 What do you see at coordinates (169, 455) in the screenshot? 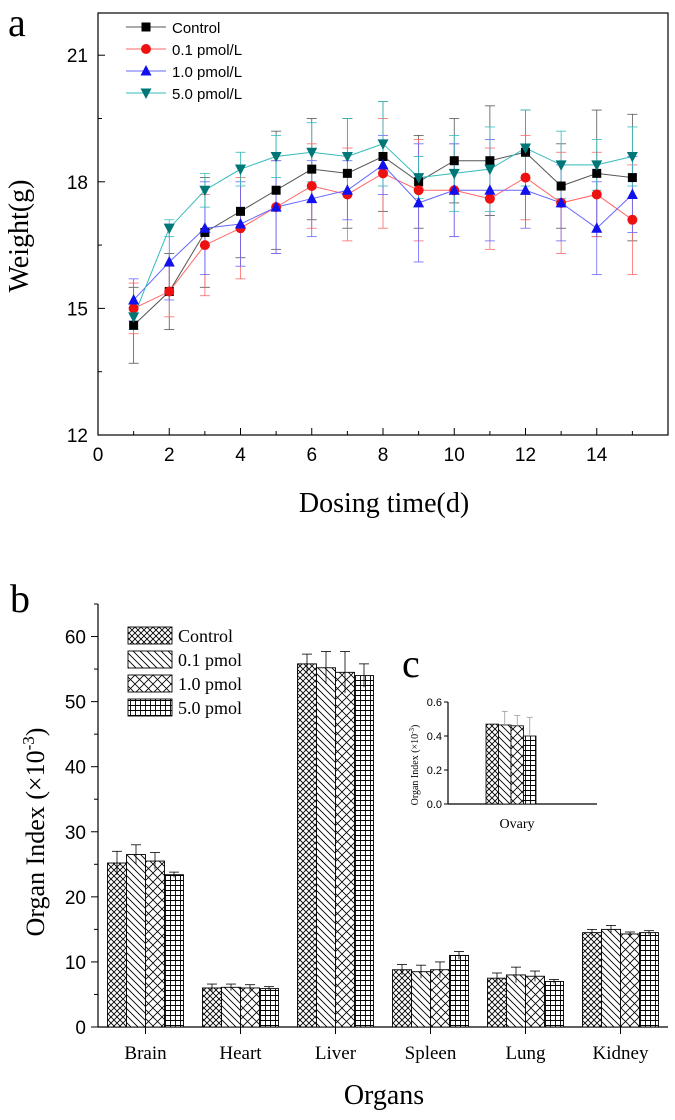
I see `x-tick-label-a: 2` at bounding box center [169, 455].